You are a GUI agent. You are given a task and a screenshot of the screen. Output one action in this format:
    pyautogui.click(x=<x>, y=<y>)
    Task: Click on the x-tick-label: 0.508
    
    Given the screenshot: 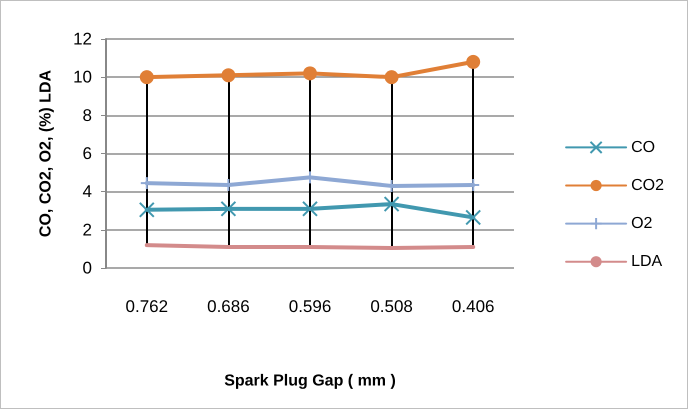 What is the action you would take?
    pyautogui.click(x=391, y=306)
    